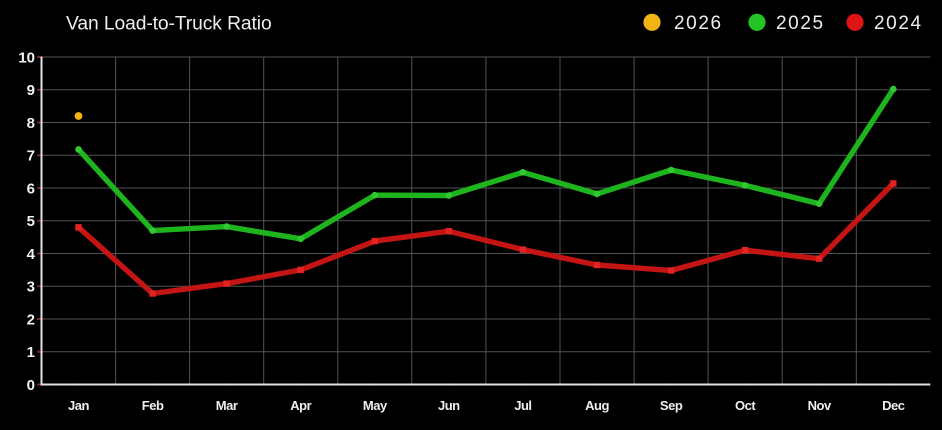 This screenshot has width=942, height=430. I want to click on svg-text: Sep, so click(671, 405).